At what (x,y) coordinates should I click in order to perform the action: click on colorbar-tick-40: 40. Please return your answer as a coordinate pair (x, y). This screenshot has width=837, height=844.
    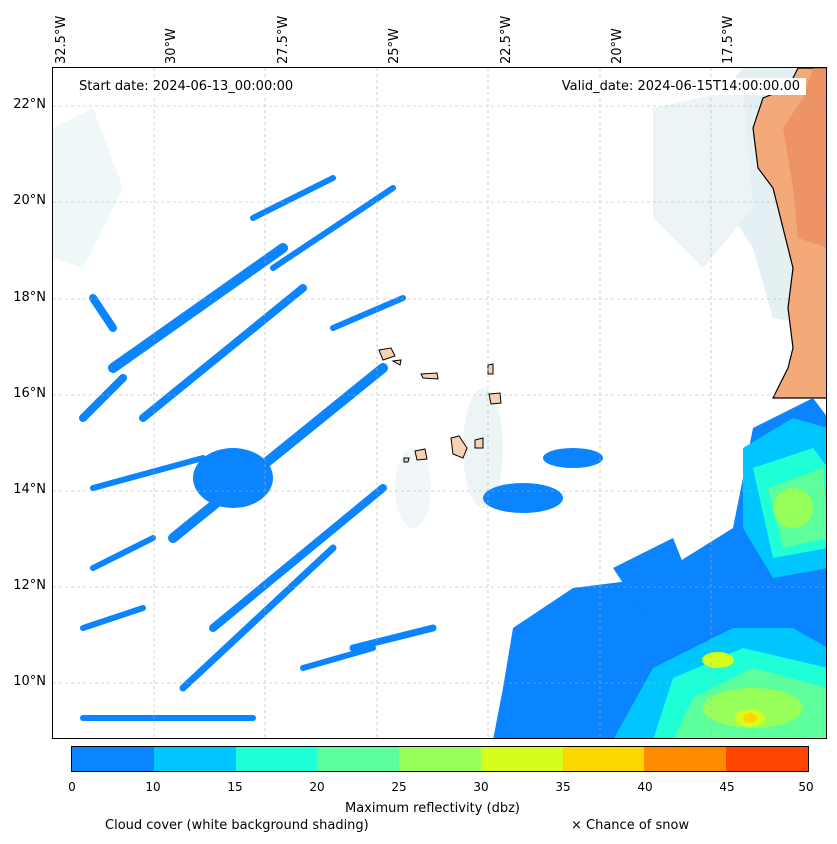
    Looking at the image, I should click on (645, 787).